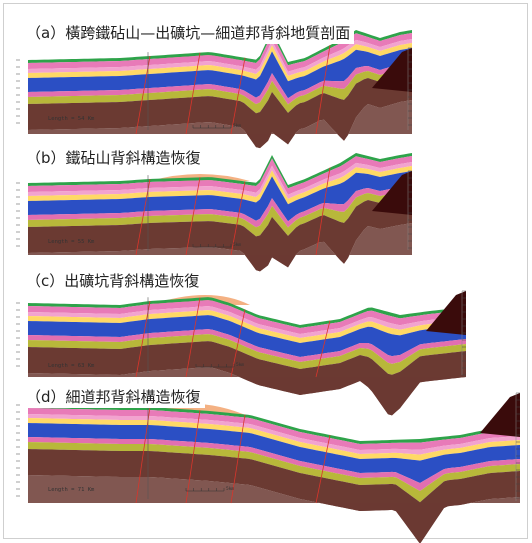 The width and height of the screenshot is (532, 543). I want to click on panel-b-title: （b）鐵砧山背斜構造恢復, so click(115, 158).